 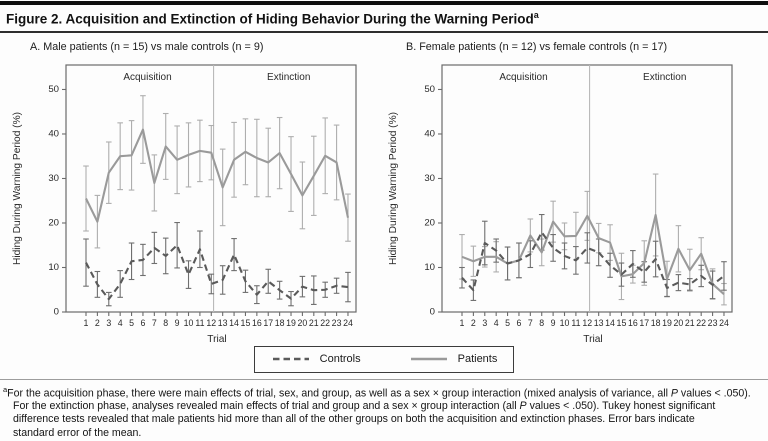 I want to click on error-bars-controls, so click(x=217, y=263).